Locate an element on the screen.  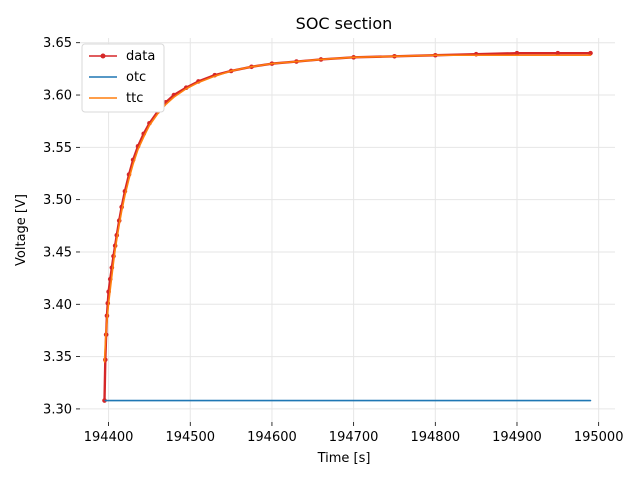
y-tick-label: 3.35 is located at coordinates (57, 357).